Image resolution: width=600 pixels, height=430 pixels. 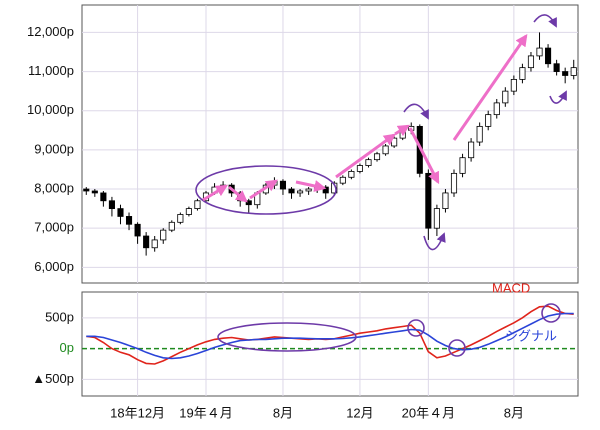 What do you see at coordinates (359, 412) in the screenshot?
I see `x-tick-label: 12月` at bounding box center [359, 412].